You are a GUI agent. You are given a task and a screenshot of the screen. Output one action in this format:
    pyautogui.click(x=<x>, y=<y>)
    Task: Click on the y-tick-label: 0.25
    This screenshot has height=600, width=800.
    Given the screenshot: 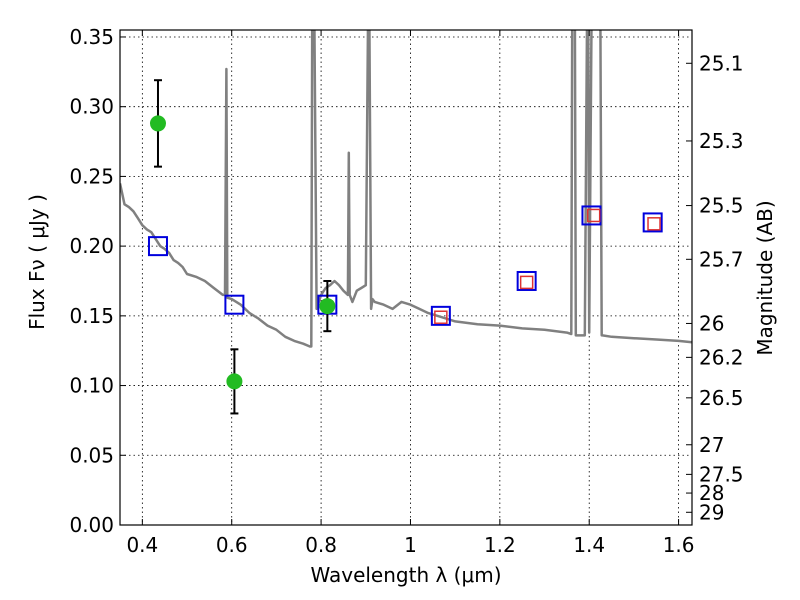 What is the action you would take?
    pyautogui.click(x=91, y=176)
    